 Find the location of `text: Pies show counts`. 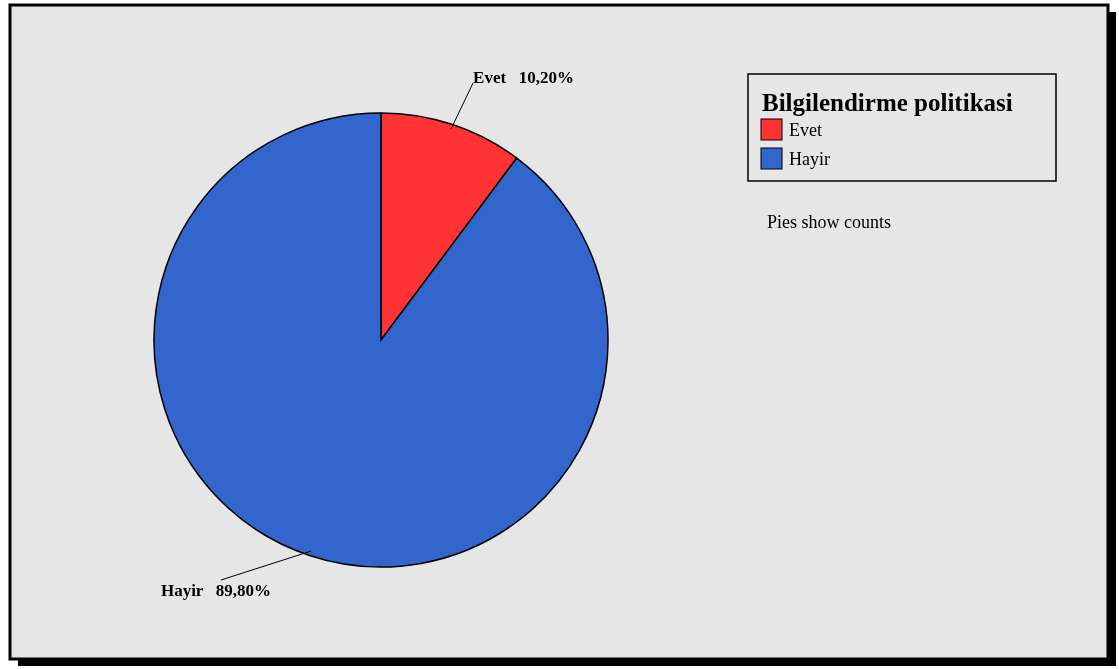

text: Pies show counts is located at coordinates (829, 222).